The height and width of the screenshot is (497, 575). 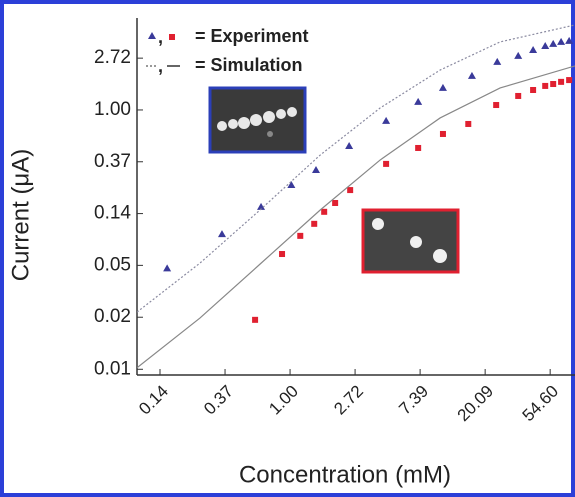 I want to click on x-axis-label: Concentration (mM), so click(x=345, y=474).